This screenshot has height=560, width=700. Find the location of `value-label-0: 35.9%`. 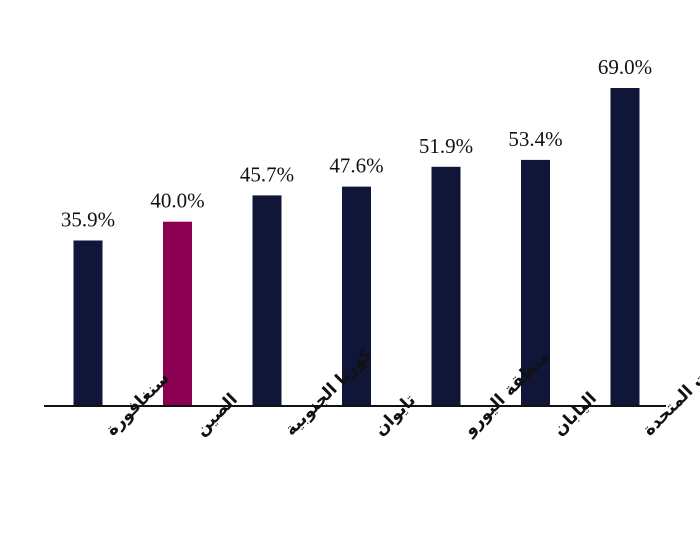

value-label-0: 35.9% is located at coordinates (88, 220).